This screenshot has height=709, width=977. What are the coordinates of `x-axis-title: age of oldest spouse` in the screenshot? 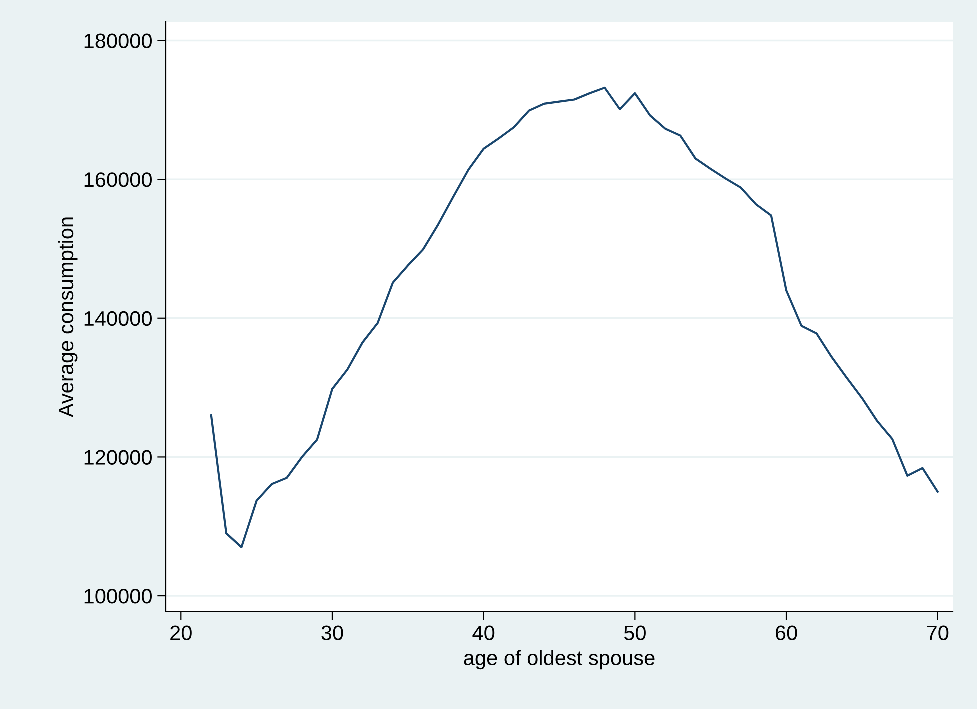 It's located at (559, 660).